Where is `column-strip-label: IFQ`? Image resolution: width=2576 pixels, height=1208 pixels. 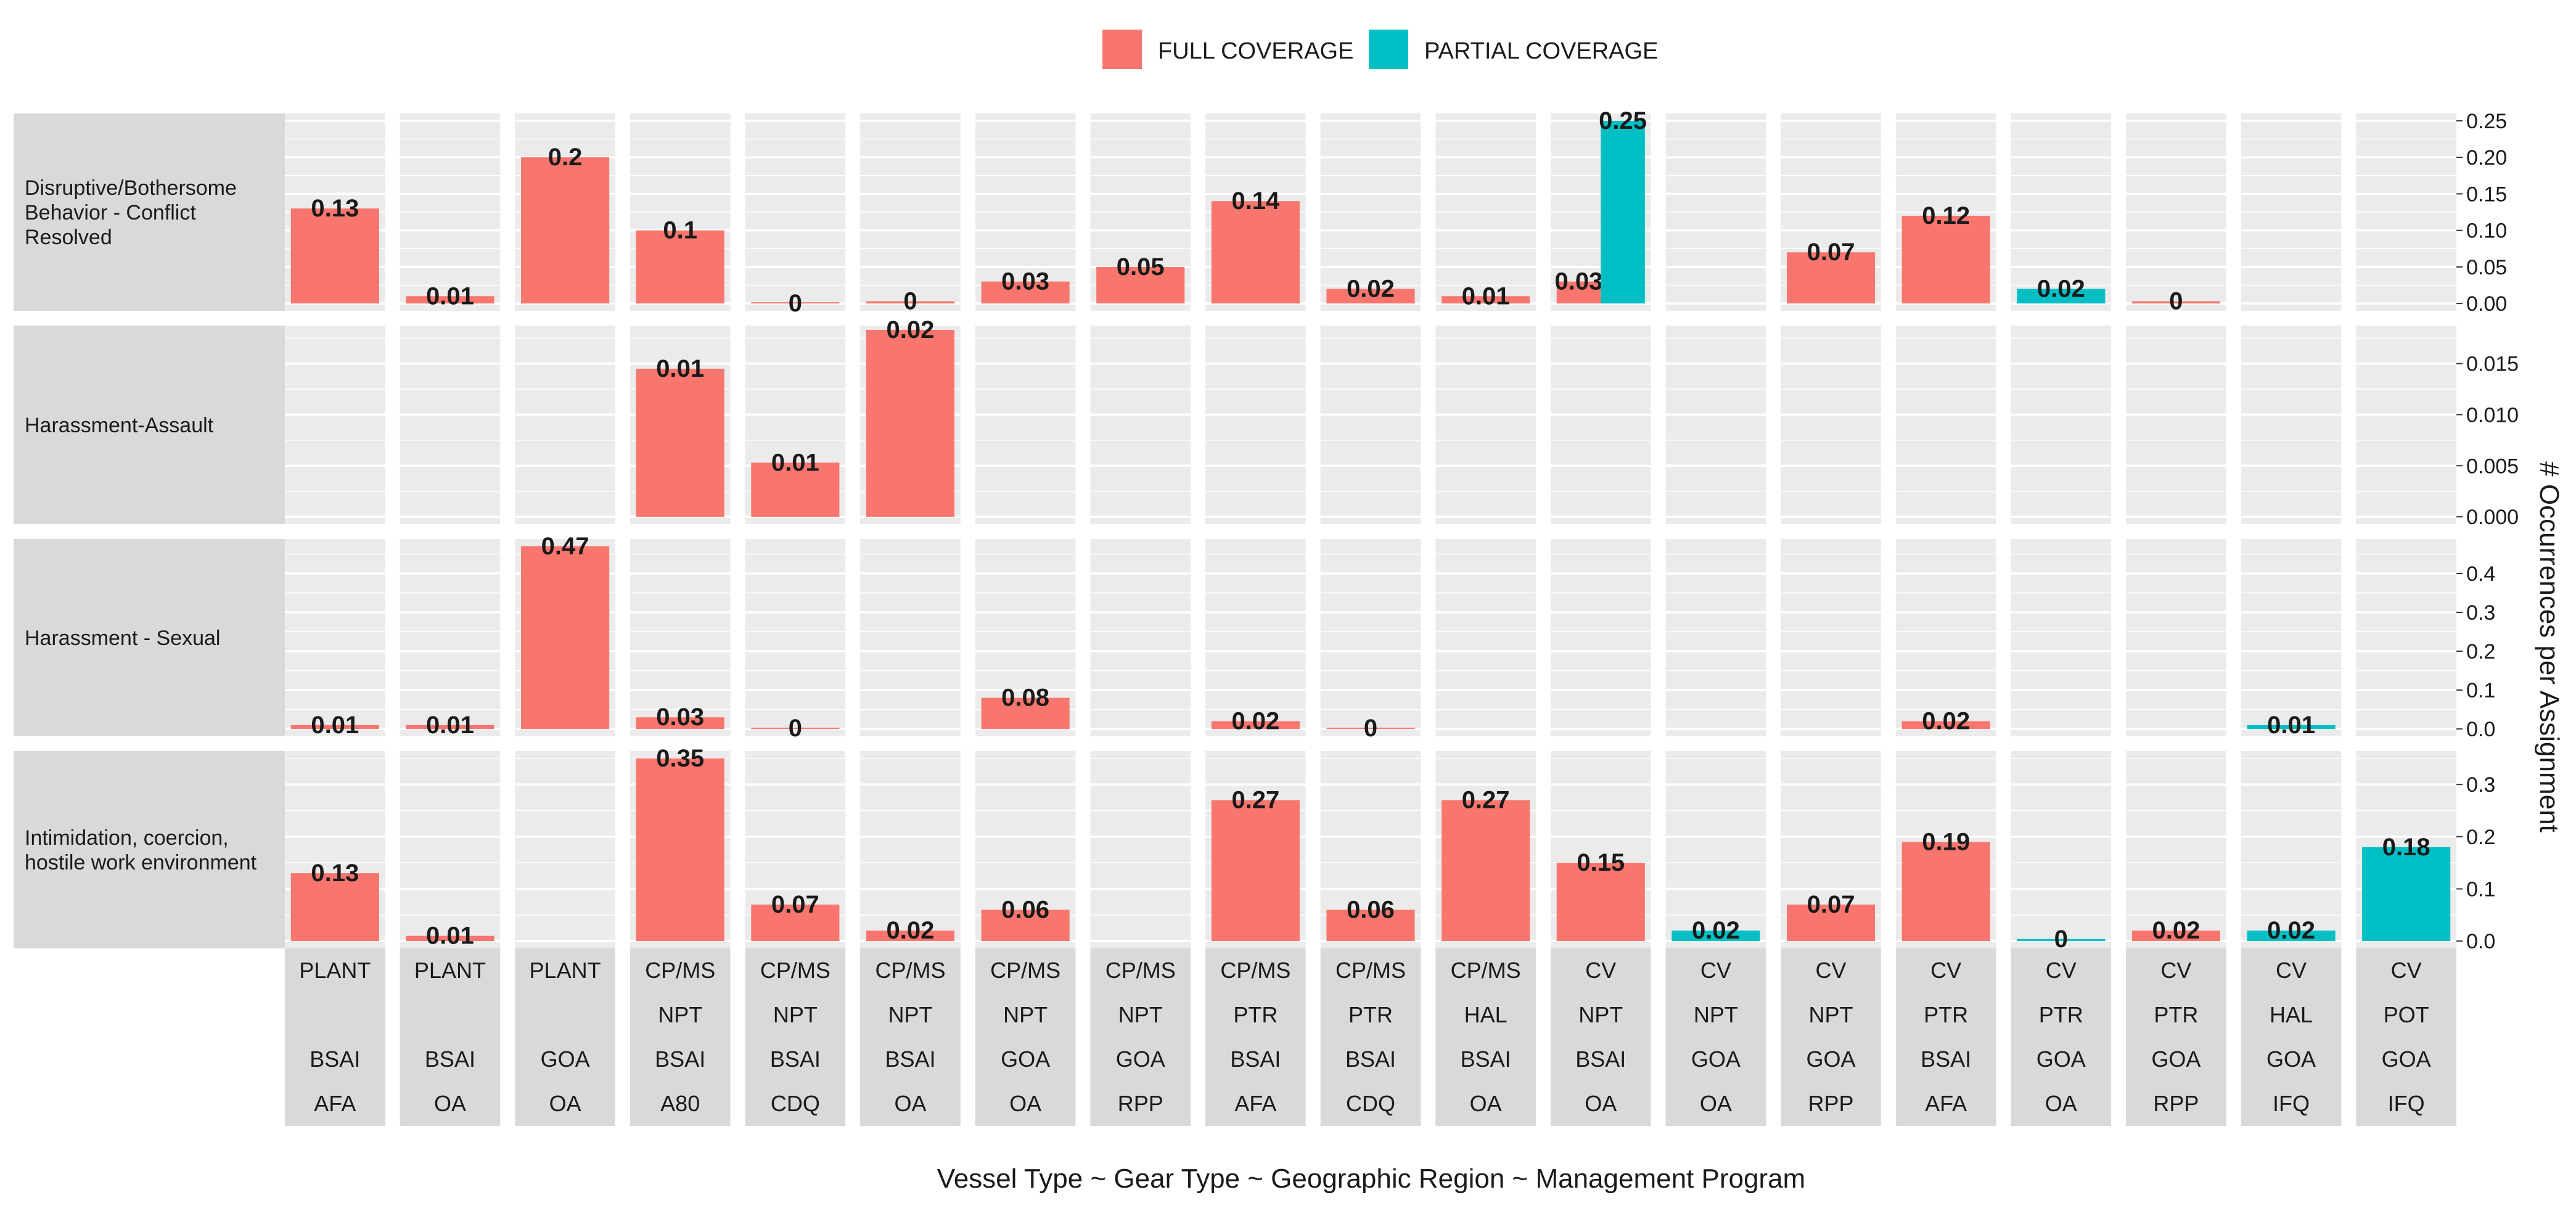
column-strip-label: IFQ is located at coordinates (2406, 1103).